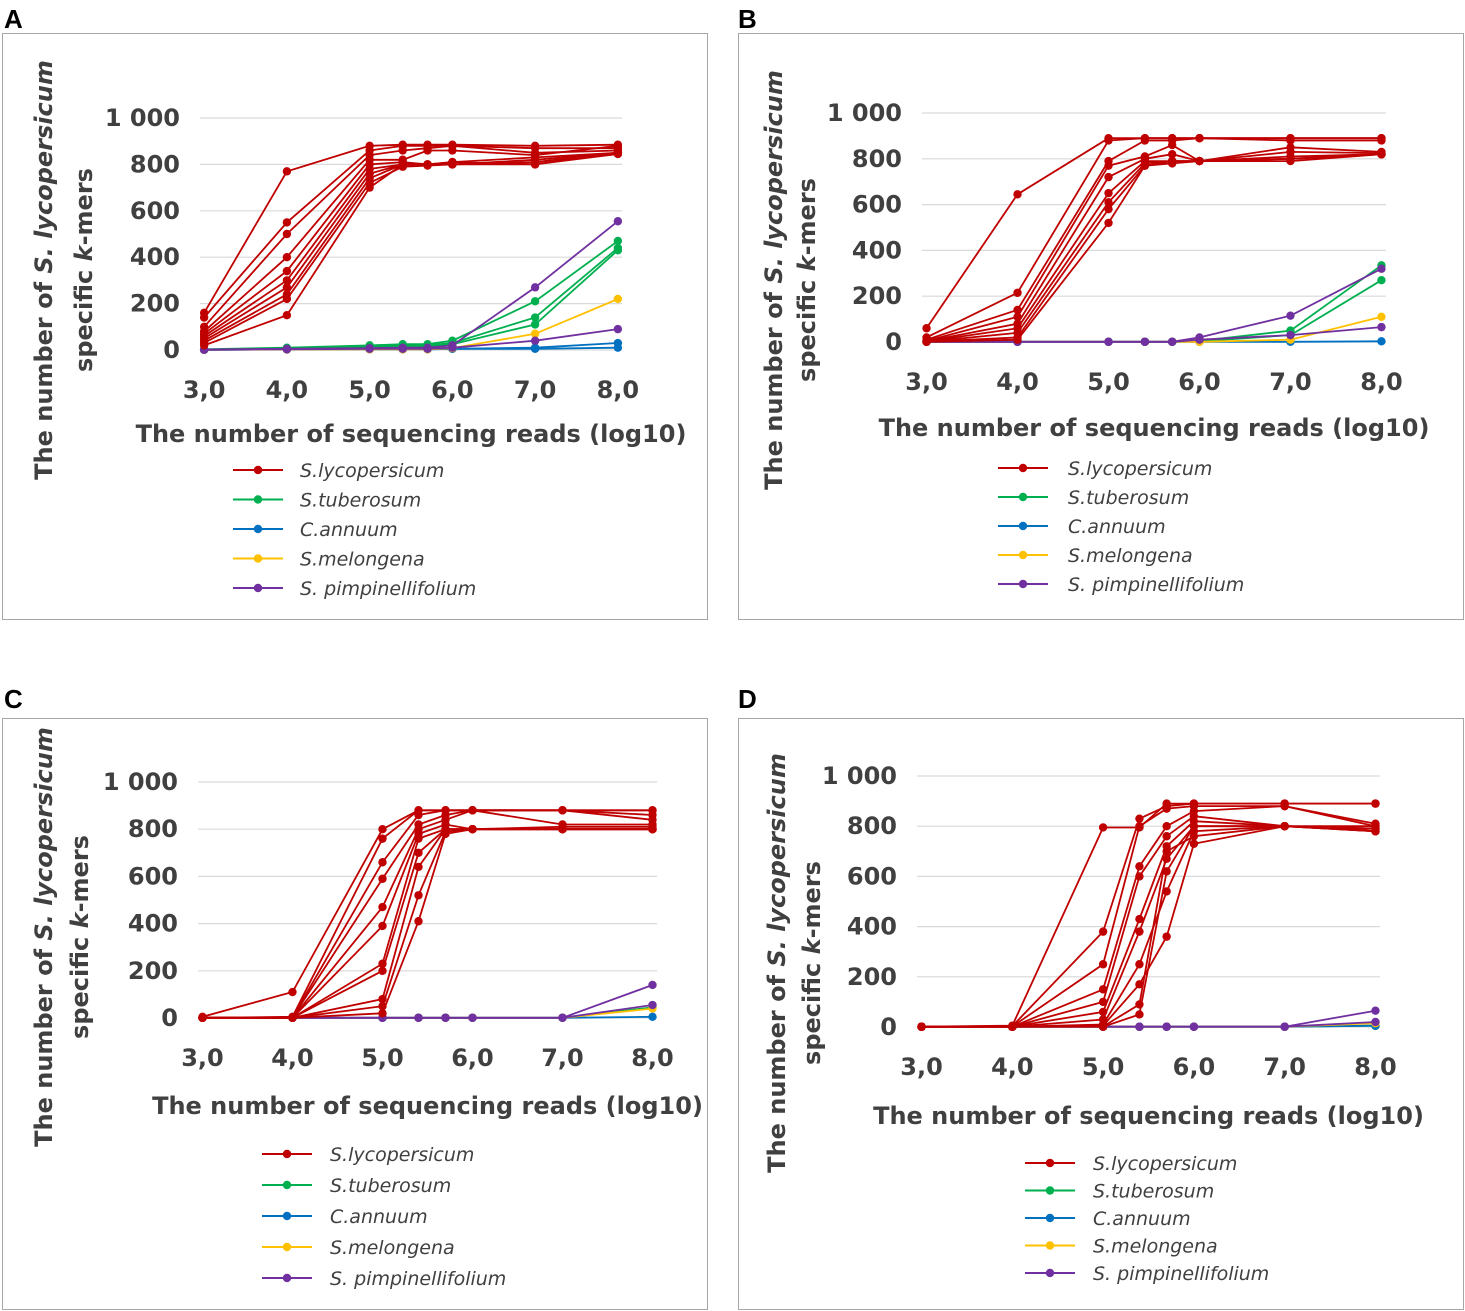 The image size is (1465, 1311). I want to click on panel-letter-d: D, so click(747, 699).